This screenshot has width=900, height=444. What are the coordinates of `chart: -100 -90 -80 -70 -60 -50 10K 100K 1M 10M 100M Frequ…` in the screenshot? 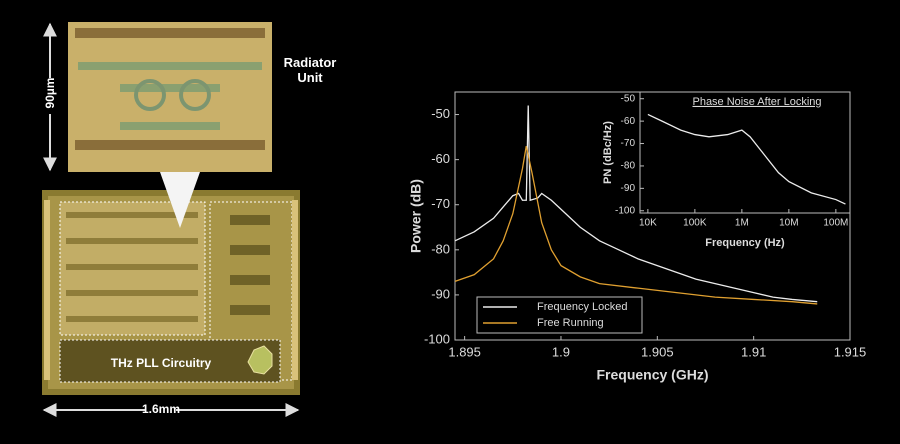 It's located at (726, 170).